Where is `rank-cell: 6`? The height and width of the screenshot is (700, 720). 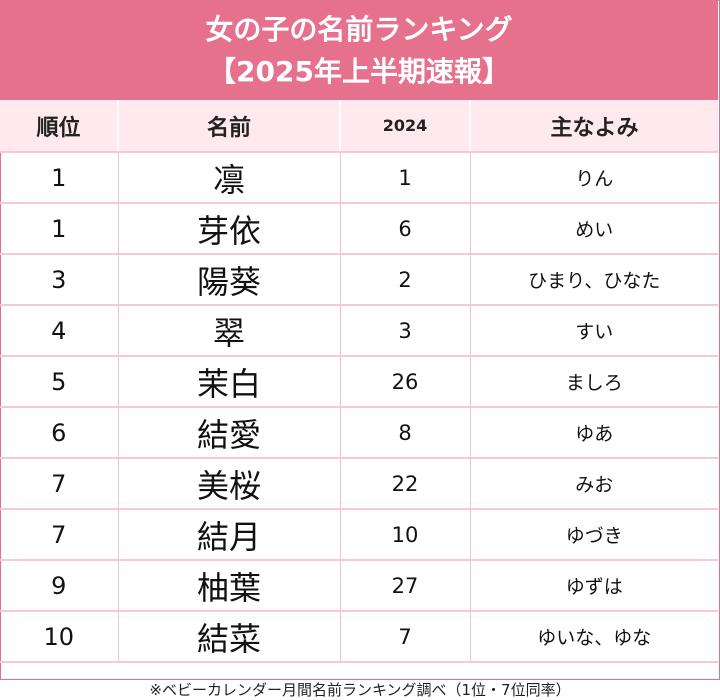
rank-cell: 6 is located at coordinates (59, 433).